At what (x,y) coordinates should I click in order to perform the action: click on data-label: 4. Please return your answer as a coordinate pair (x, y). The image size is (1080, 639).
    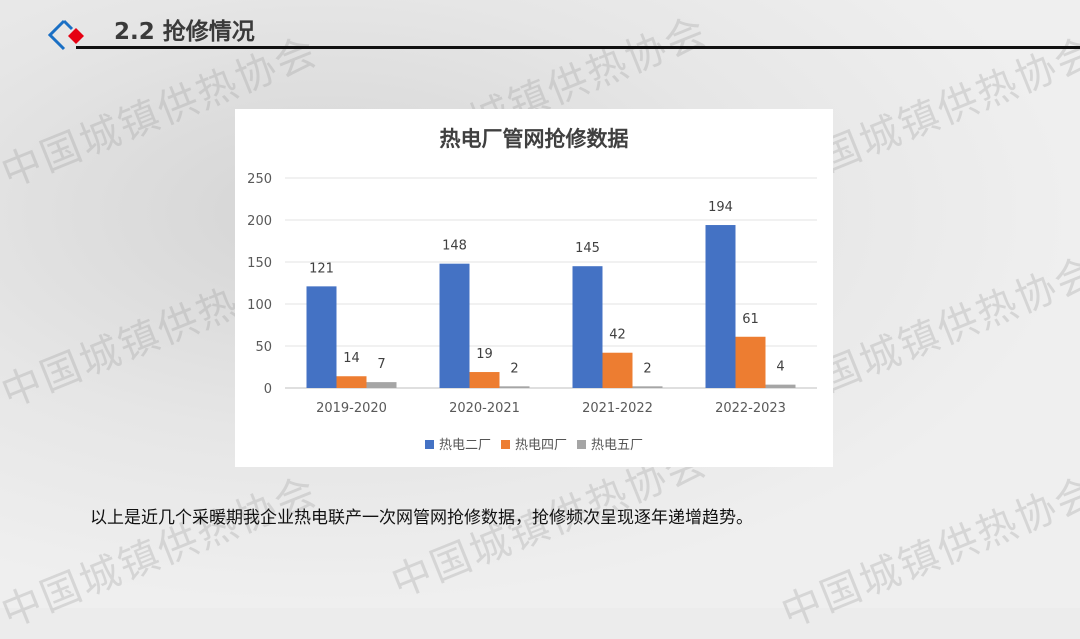
    Looking at the image, I should click on (780, 367).